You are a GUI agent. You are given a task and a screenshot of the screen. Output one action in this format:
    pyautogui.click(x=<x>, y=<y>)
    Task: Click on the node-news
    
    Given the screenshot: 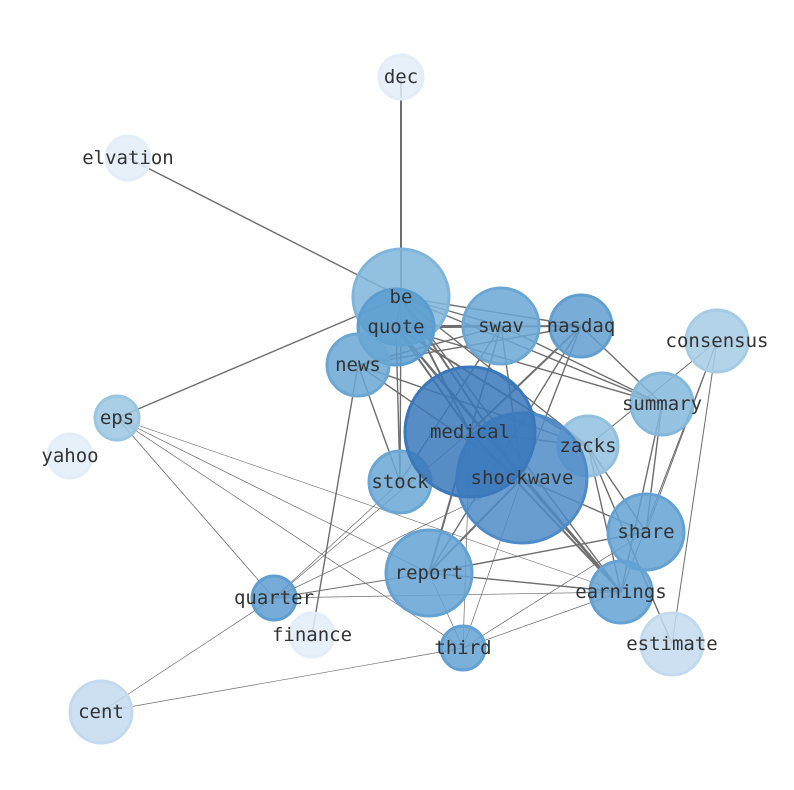 What is the action you would take?
    pyautogui.click(x=358, y=365)
    